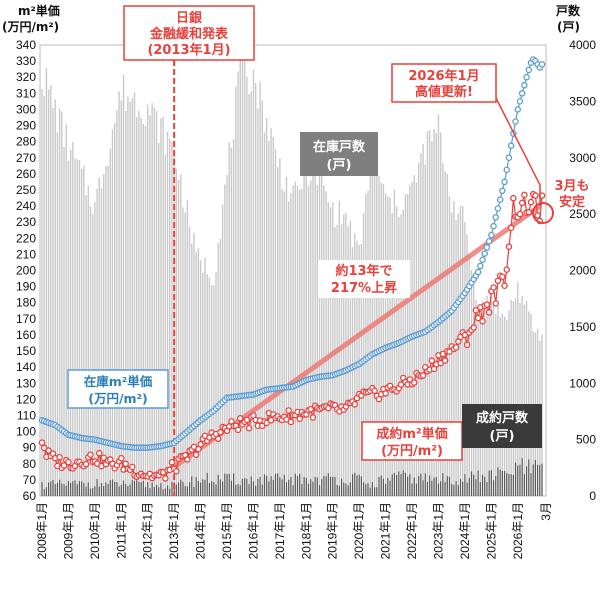  Describe the element at coordinates (582, 158) in the screenshot. I see `right-tick-label: 3000` at that location.